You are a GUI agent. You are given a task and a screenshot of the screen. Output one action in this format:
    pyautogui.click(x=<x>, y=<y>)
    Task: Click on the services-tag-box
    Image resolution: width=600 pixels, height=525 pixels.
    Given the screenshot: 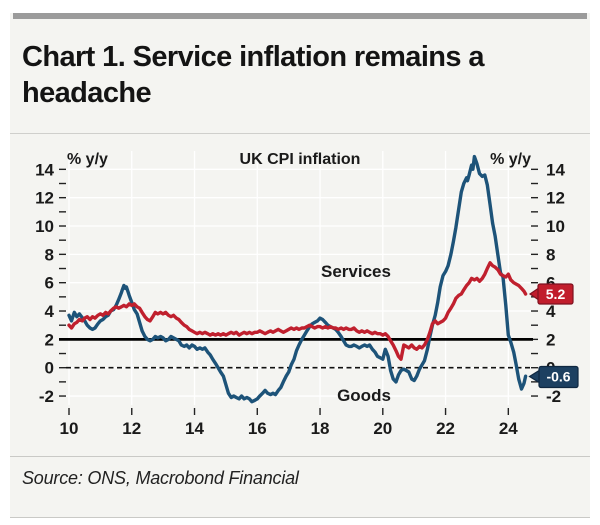 What is the action you would take?
    pyautogui.click(x=555, y=294)
    